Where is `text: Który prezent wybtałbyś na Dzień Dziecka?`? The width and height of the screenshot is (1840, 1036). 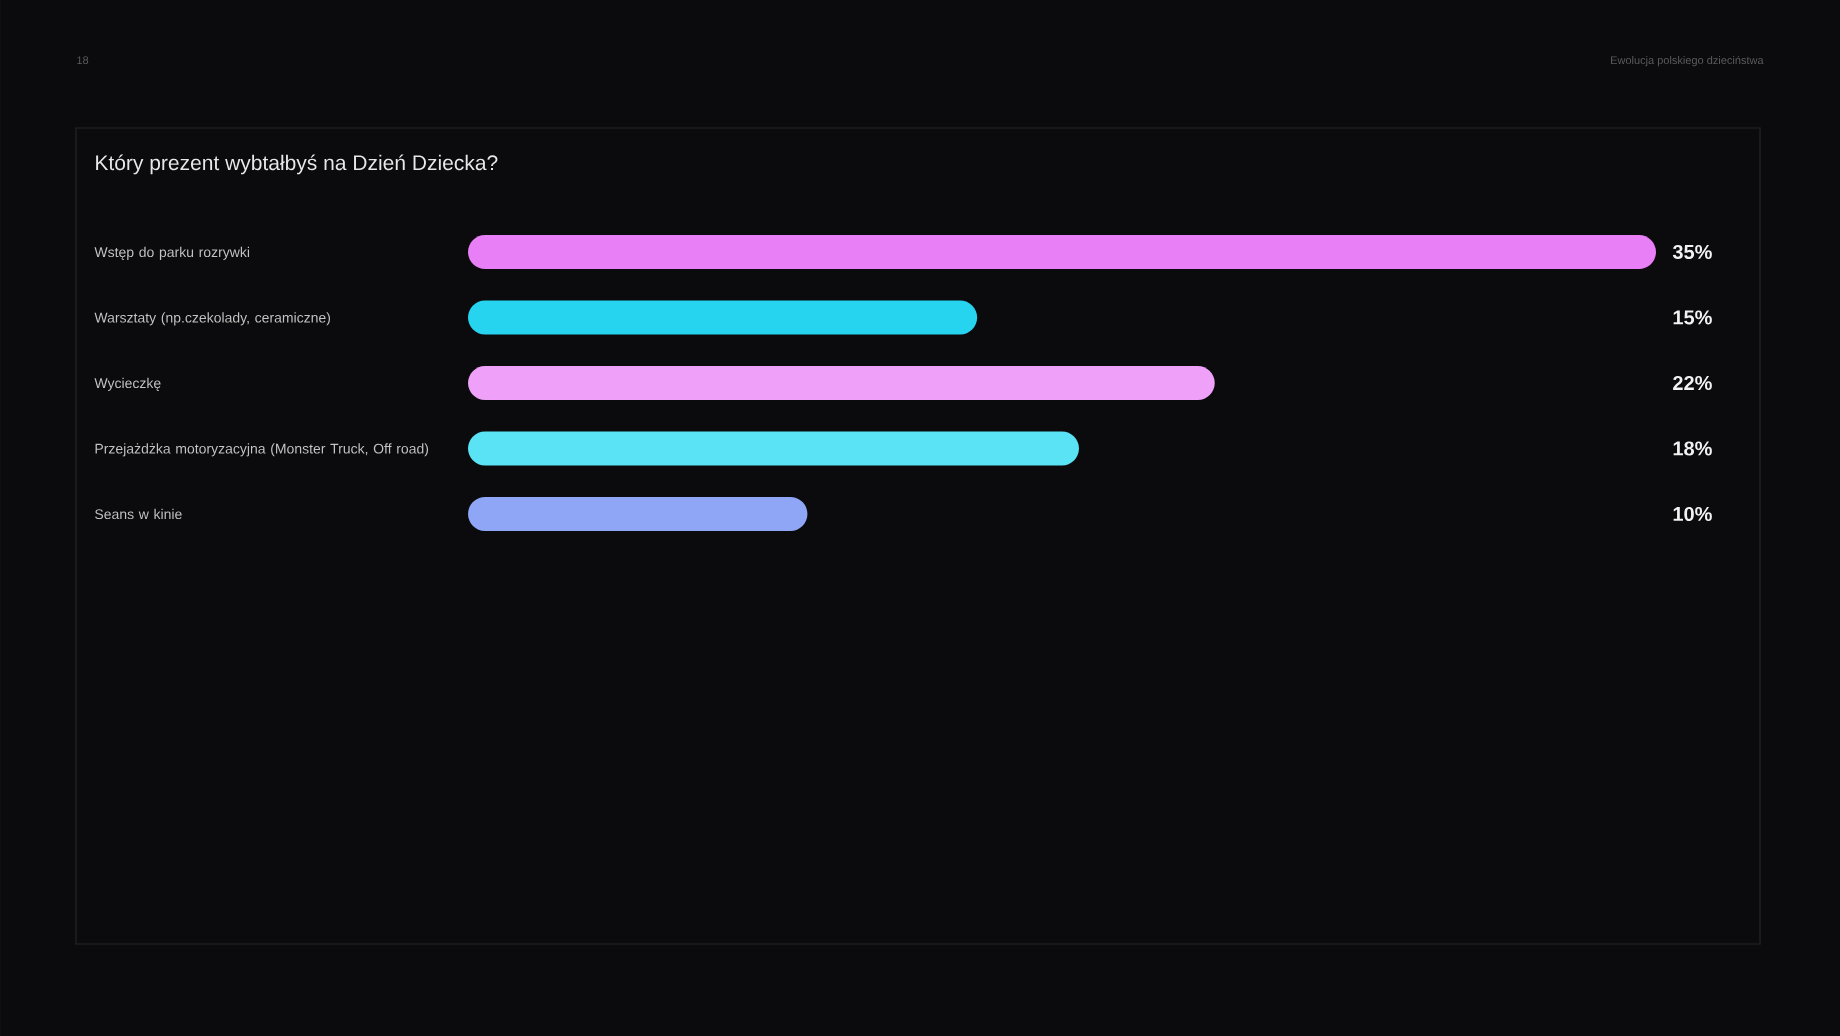 text: Który prezent wybtałbyś na Dzień Dziecka? is located at coordinates (297, 164).